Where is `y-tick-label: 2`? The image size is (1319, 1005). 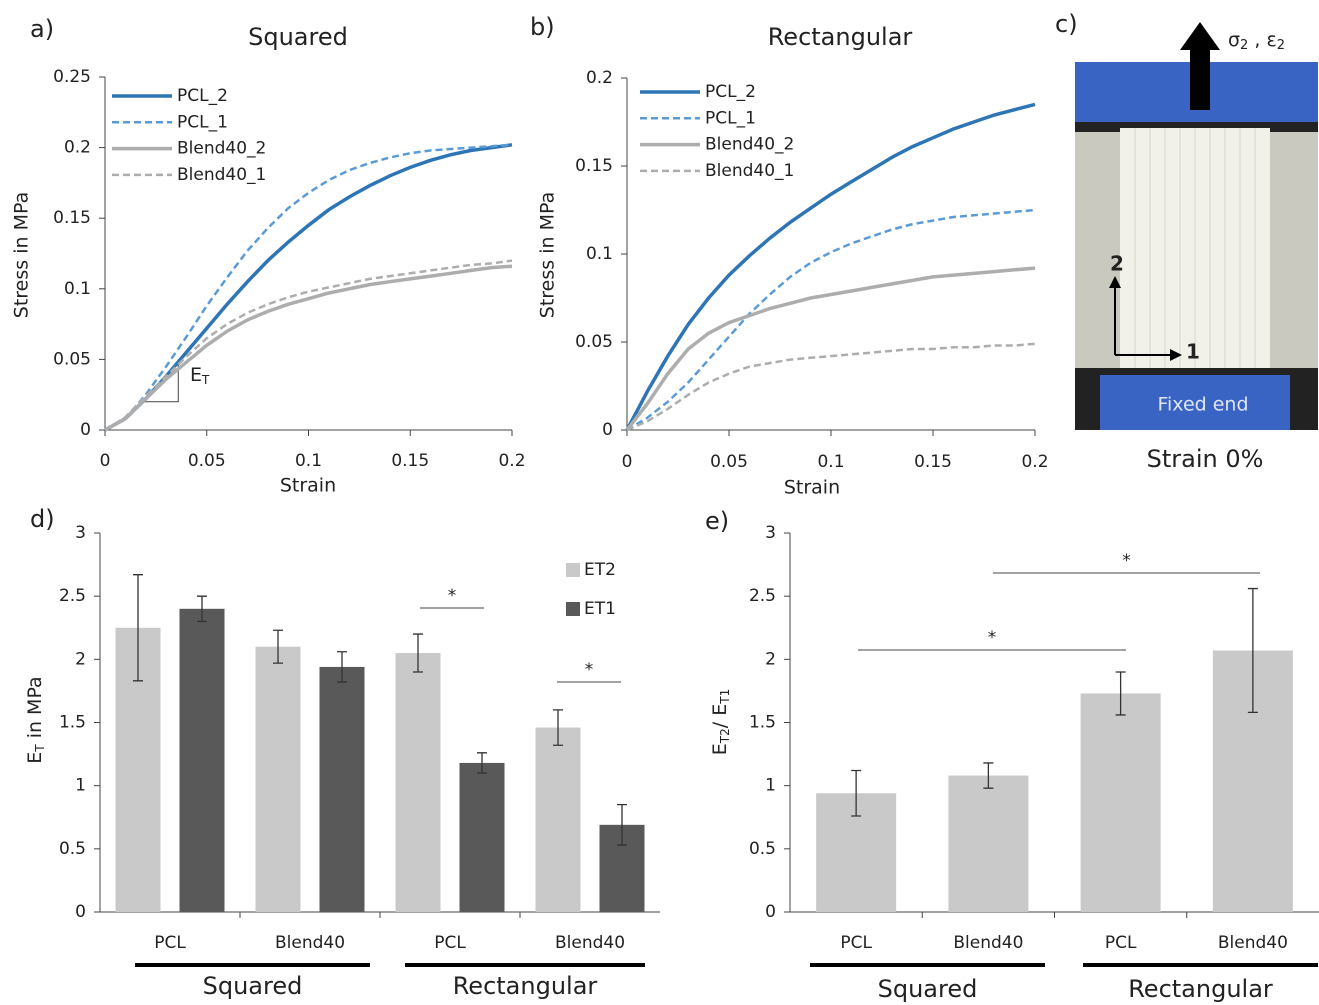 y-tick-label: 2 is located at coordinates (80, 659).